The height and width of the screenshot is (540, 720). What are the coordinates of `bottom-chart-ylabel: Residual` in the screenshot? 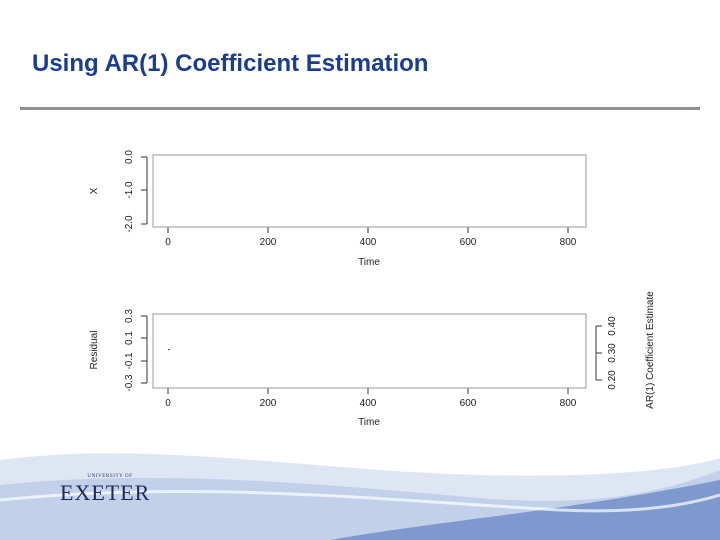 It's located at (94, 350).